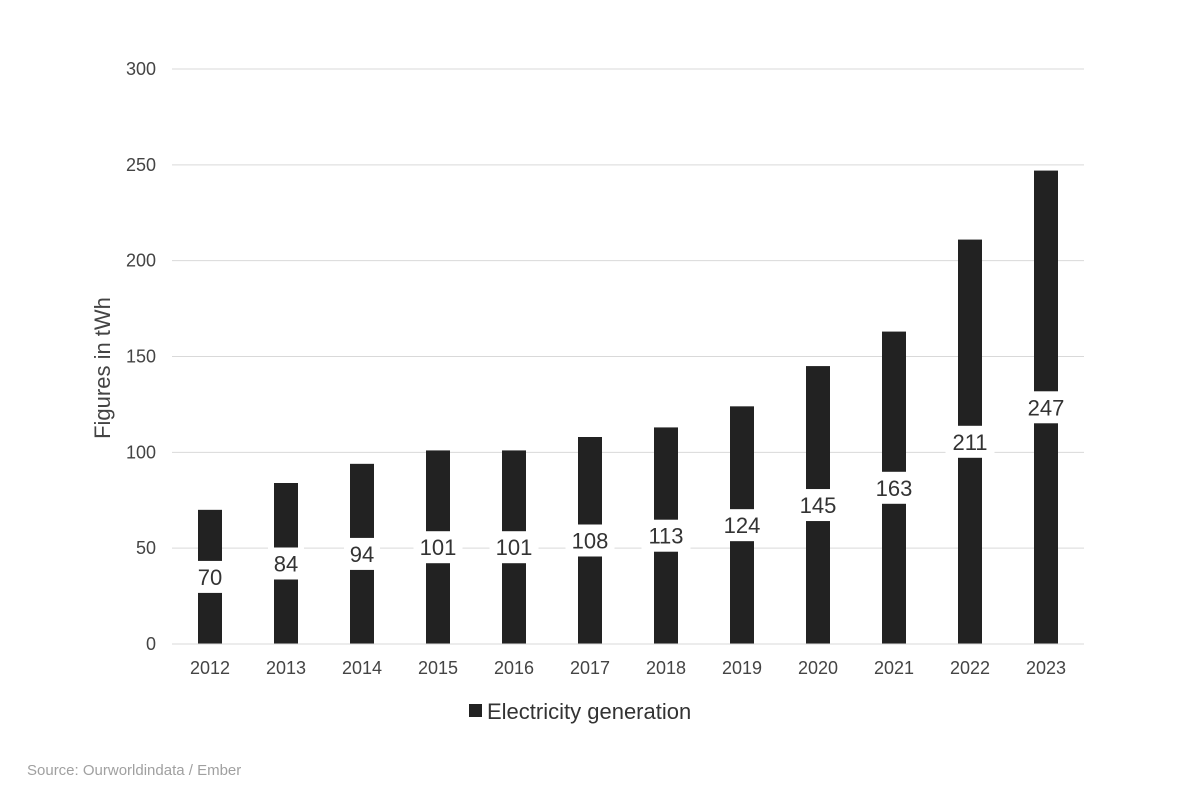  What do you see at coordinates (818, 668) in the screenshot?
I see `x-tick-label: 2020` at bounding box center [818, 668].